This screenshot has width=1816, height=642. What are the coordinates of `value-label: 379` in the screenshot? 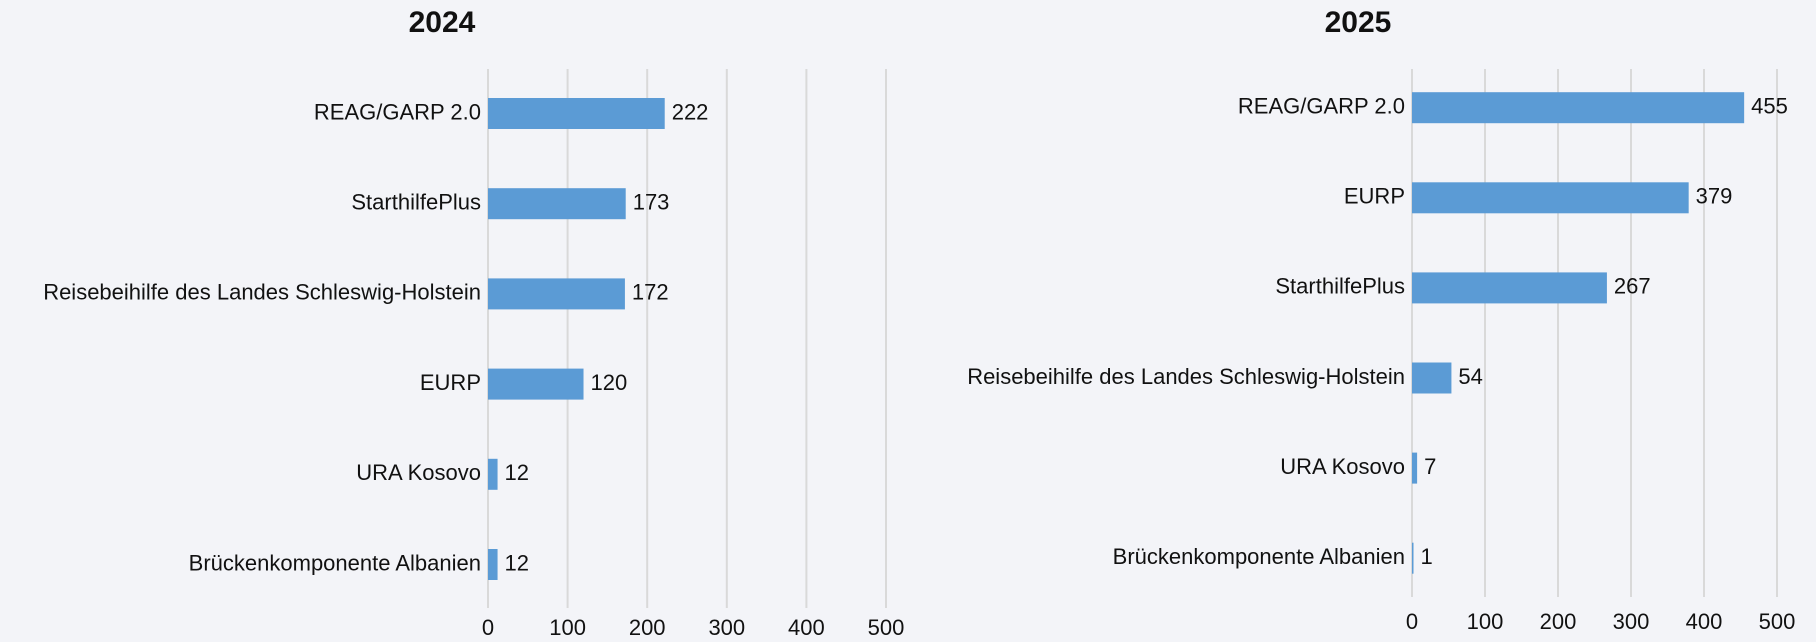 It's located at (1714, 196).